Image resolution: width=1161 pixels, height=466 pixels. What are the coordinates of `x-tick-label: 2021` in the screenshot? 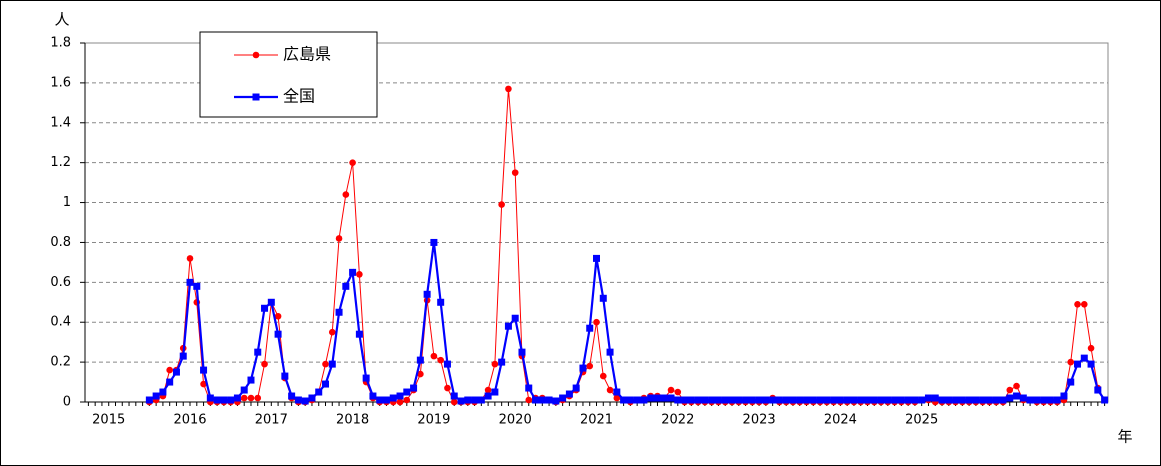 It's located at (596, 420).